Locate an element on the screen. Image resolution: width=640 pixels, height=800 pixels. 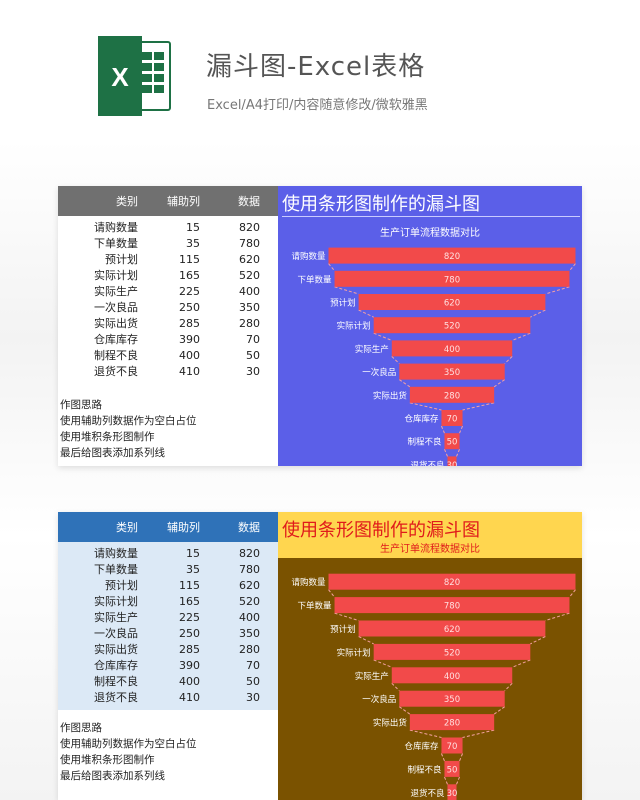
category-label: 请购数量 is located at coordinates (309, 256).